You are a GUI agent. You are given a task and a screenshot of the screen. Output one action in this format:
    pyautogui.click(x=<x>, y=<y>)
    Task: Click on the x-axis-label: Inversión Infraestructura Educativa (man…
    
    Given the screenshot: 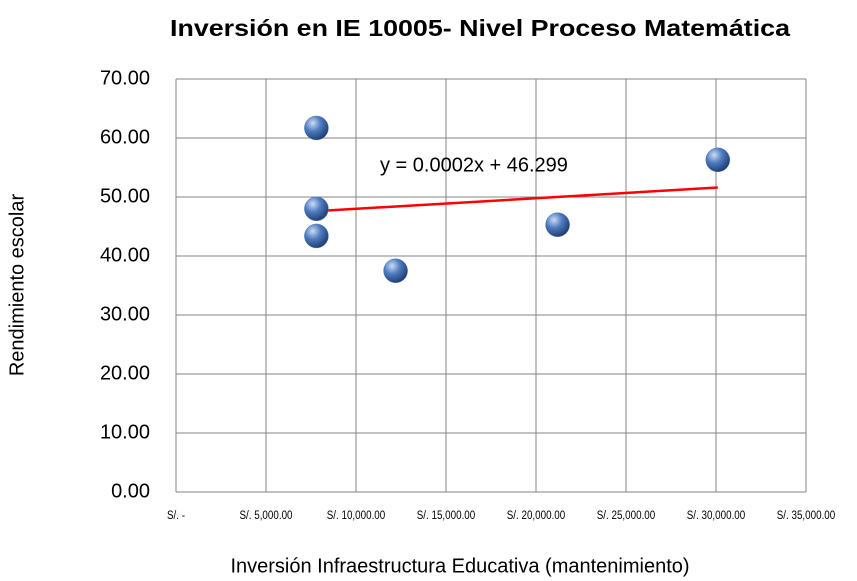 What is the action you would take?
    pyautogui.click(x=459, y=566)
    